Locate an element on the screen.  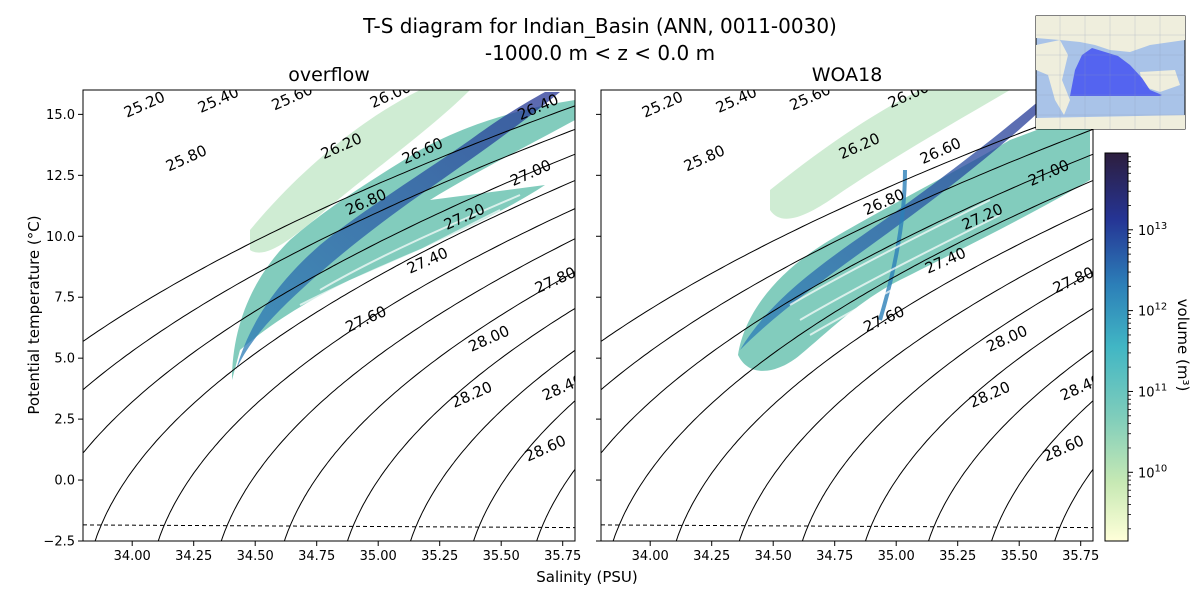
contour-label: 27.60 is located at coordinates (366, 319).